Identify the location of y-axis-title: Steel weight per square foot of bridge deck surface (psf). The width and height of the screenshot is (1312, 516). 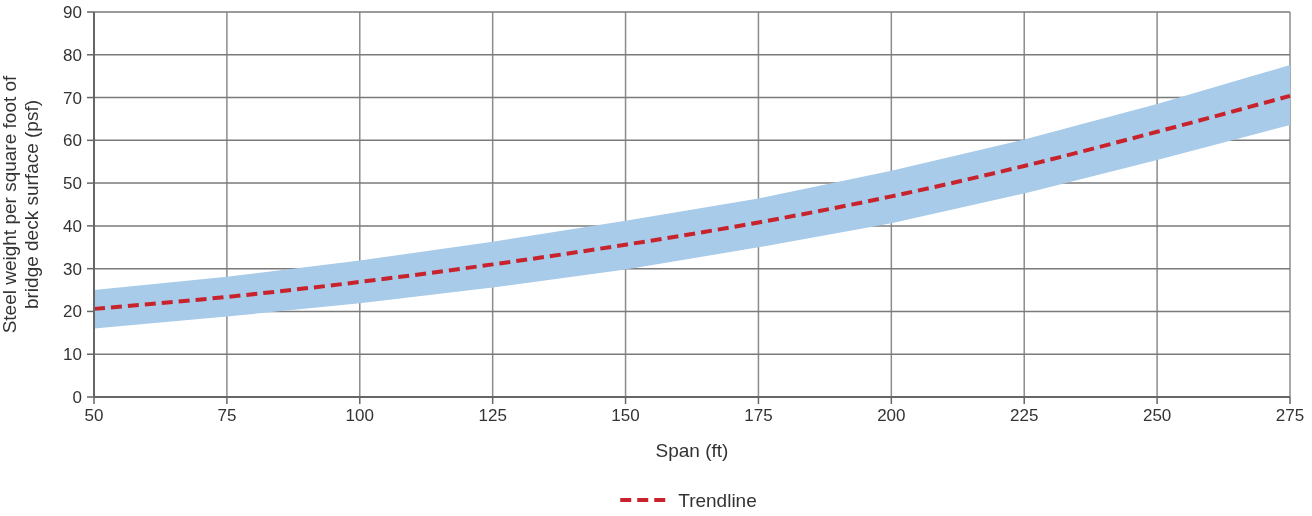
(21, 204).